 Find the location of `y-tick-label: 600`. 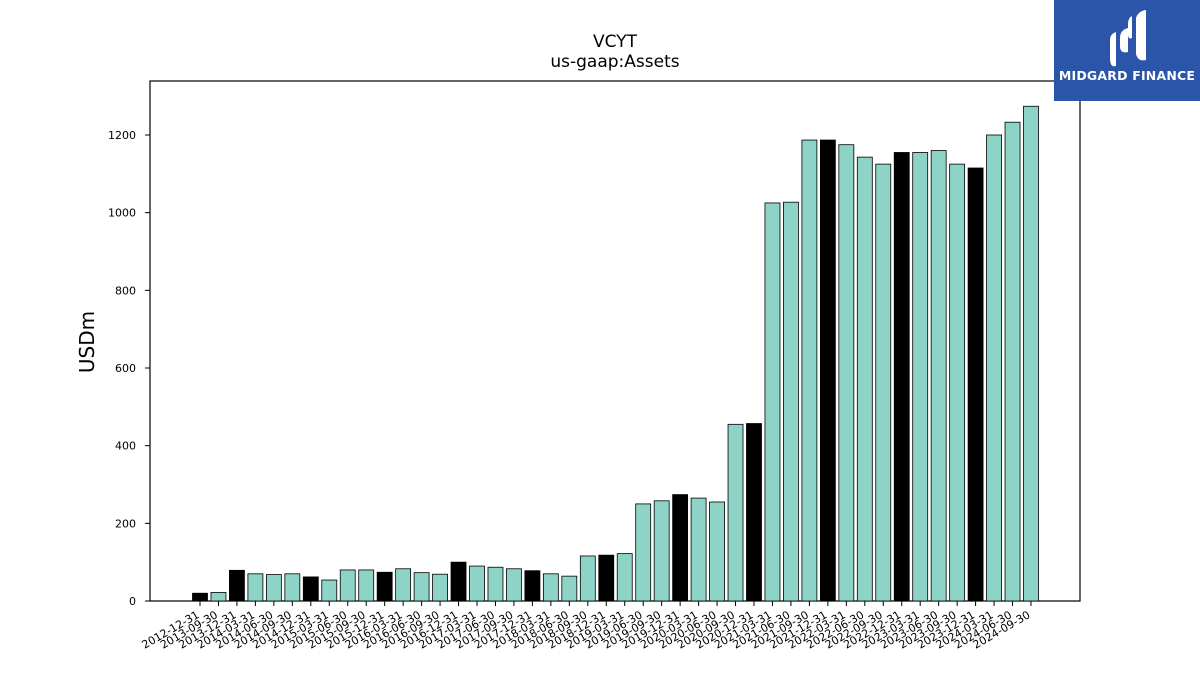

y-tick-label: 600 is located at coordinates (125, 368).